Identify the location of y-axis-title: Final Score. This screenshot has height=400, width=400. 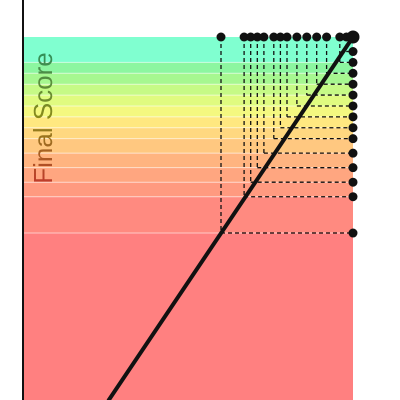
(43, 118).